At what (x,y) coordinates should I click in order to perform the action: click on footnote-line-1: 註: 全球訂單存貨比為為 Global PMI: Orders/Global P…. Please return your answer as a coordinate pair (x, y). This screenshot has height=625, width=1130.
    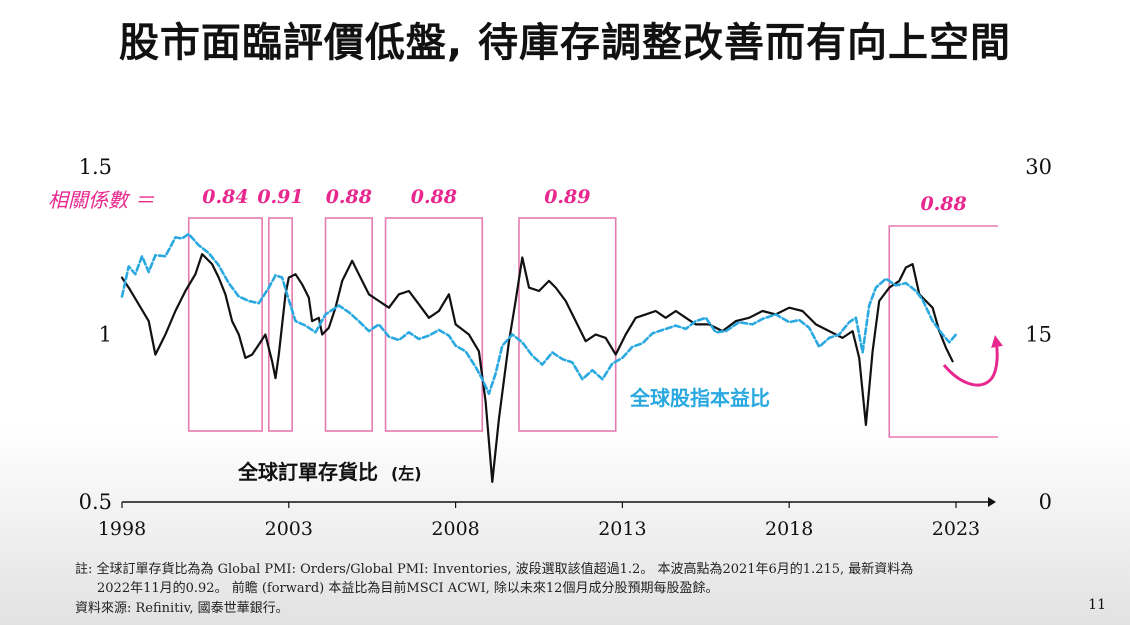
    Looking at the image, I should click on (494, 569).